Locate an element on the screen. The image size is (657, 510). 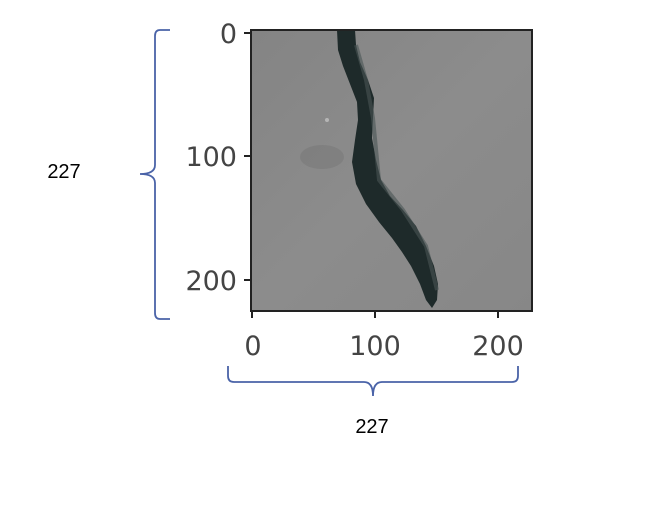
crack-shape is located at coordinates (387, 169).